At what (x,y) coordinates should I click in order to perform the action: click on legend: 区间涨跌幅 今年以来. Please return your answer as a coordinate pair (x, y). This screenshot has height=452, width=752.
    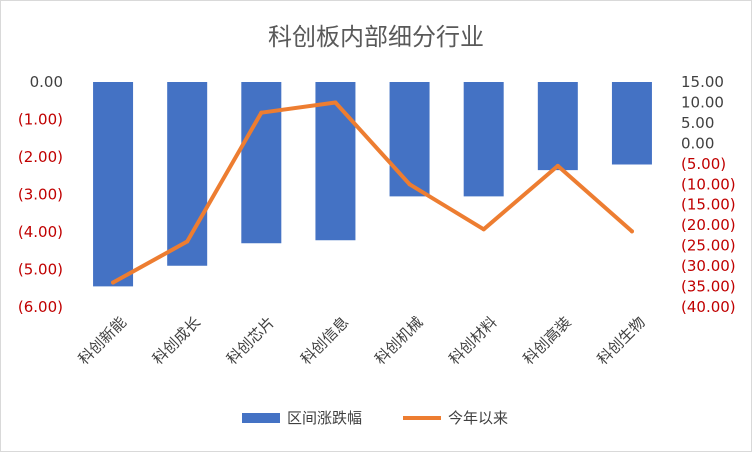
    Looking at the image, I should click on (375, 418).